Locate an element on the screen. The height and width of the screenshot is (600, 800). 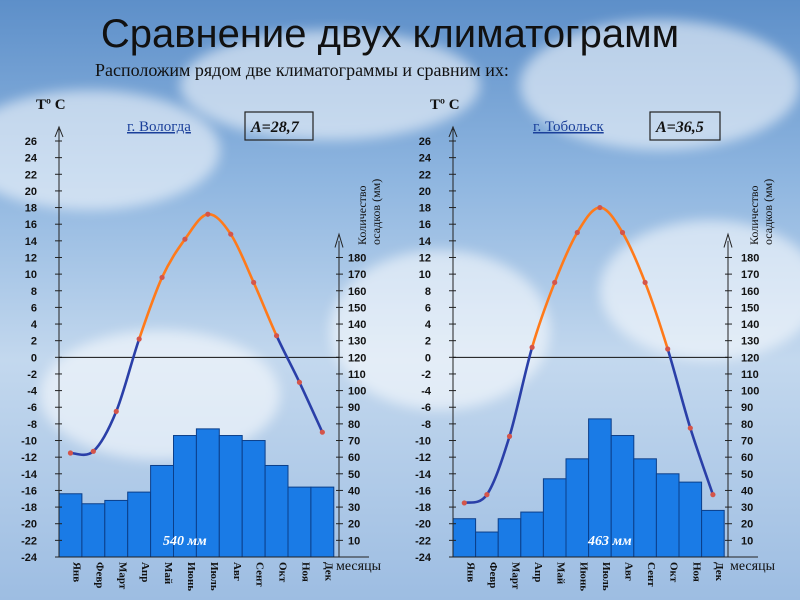
temp-tick-label: 10 is located at coordinates (31, 275).